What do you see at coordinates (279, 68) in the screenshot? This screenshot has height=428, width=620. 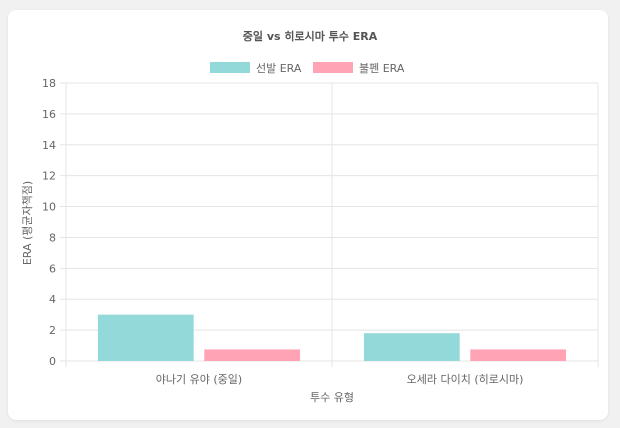 I see `legend-label-starter: 선발 ERA` at bounding box center [279, 68].